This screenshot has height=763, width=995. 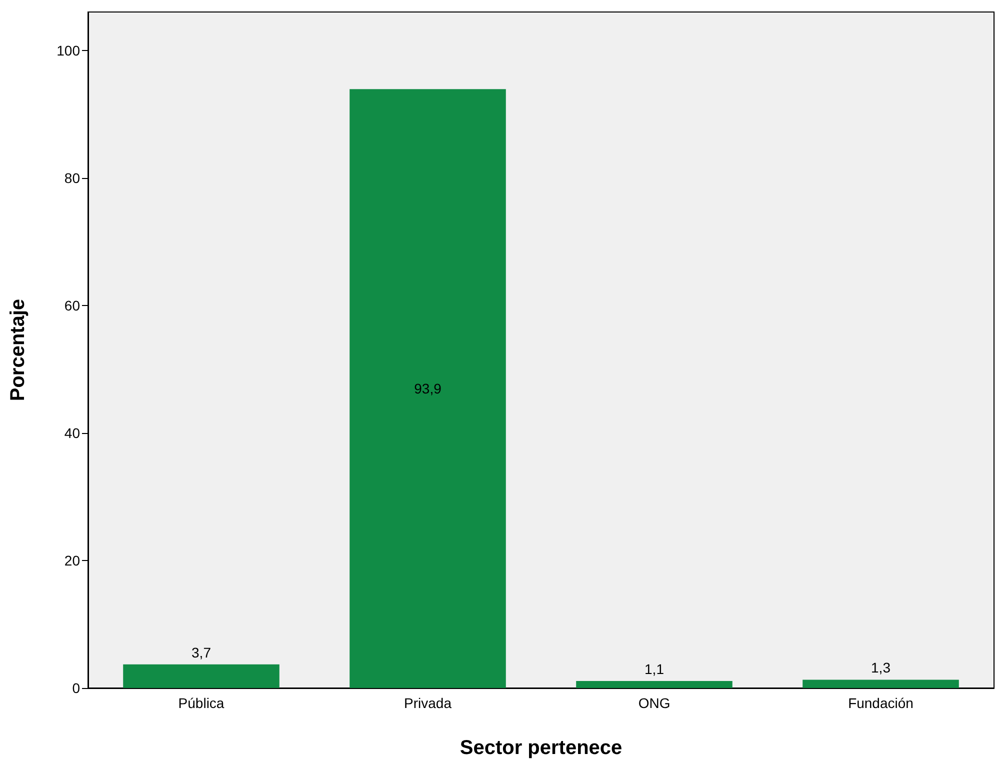 What do you see at coordinates (72, 432) in the screenshot?
I see `y-tick-label: 40` at bounding box center [72, 432].